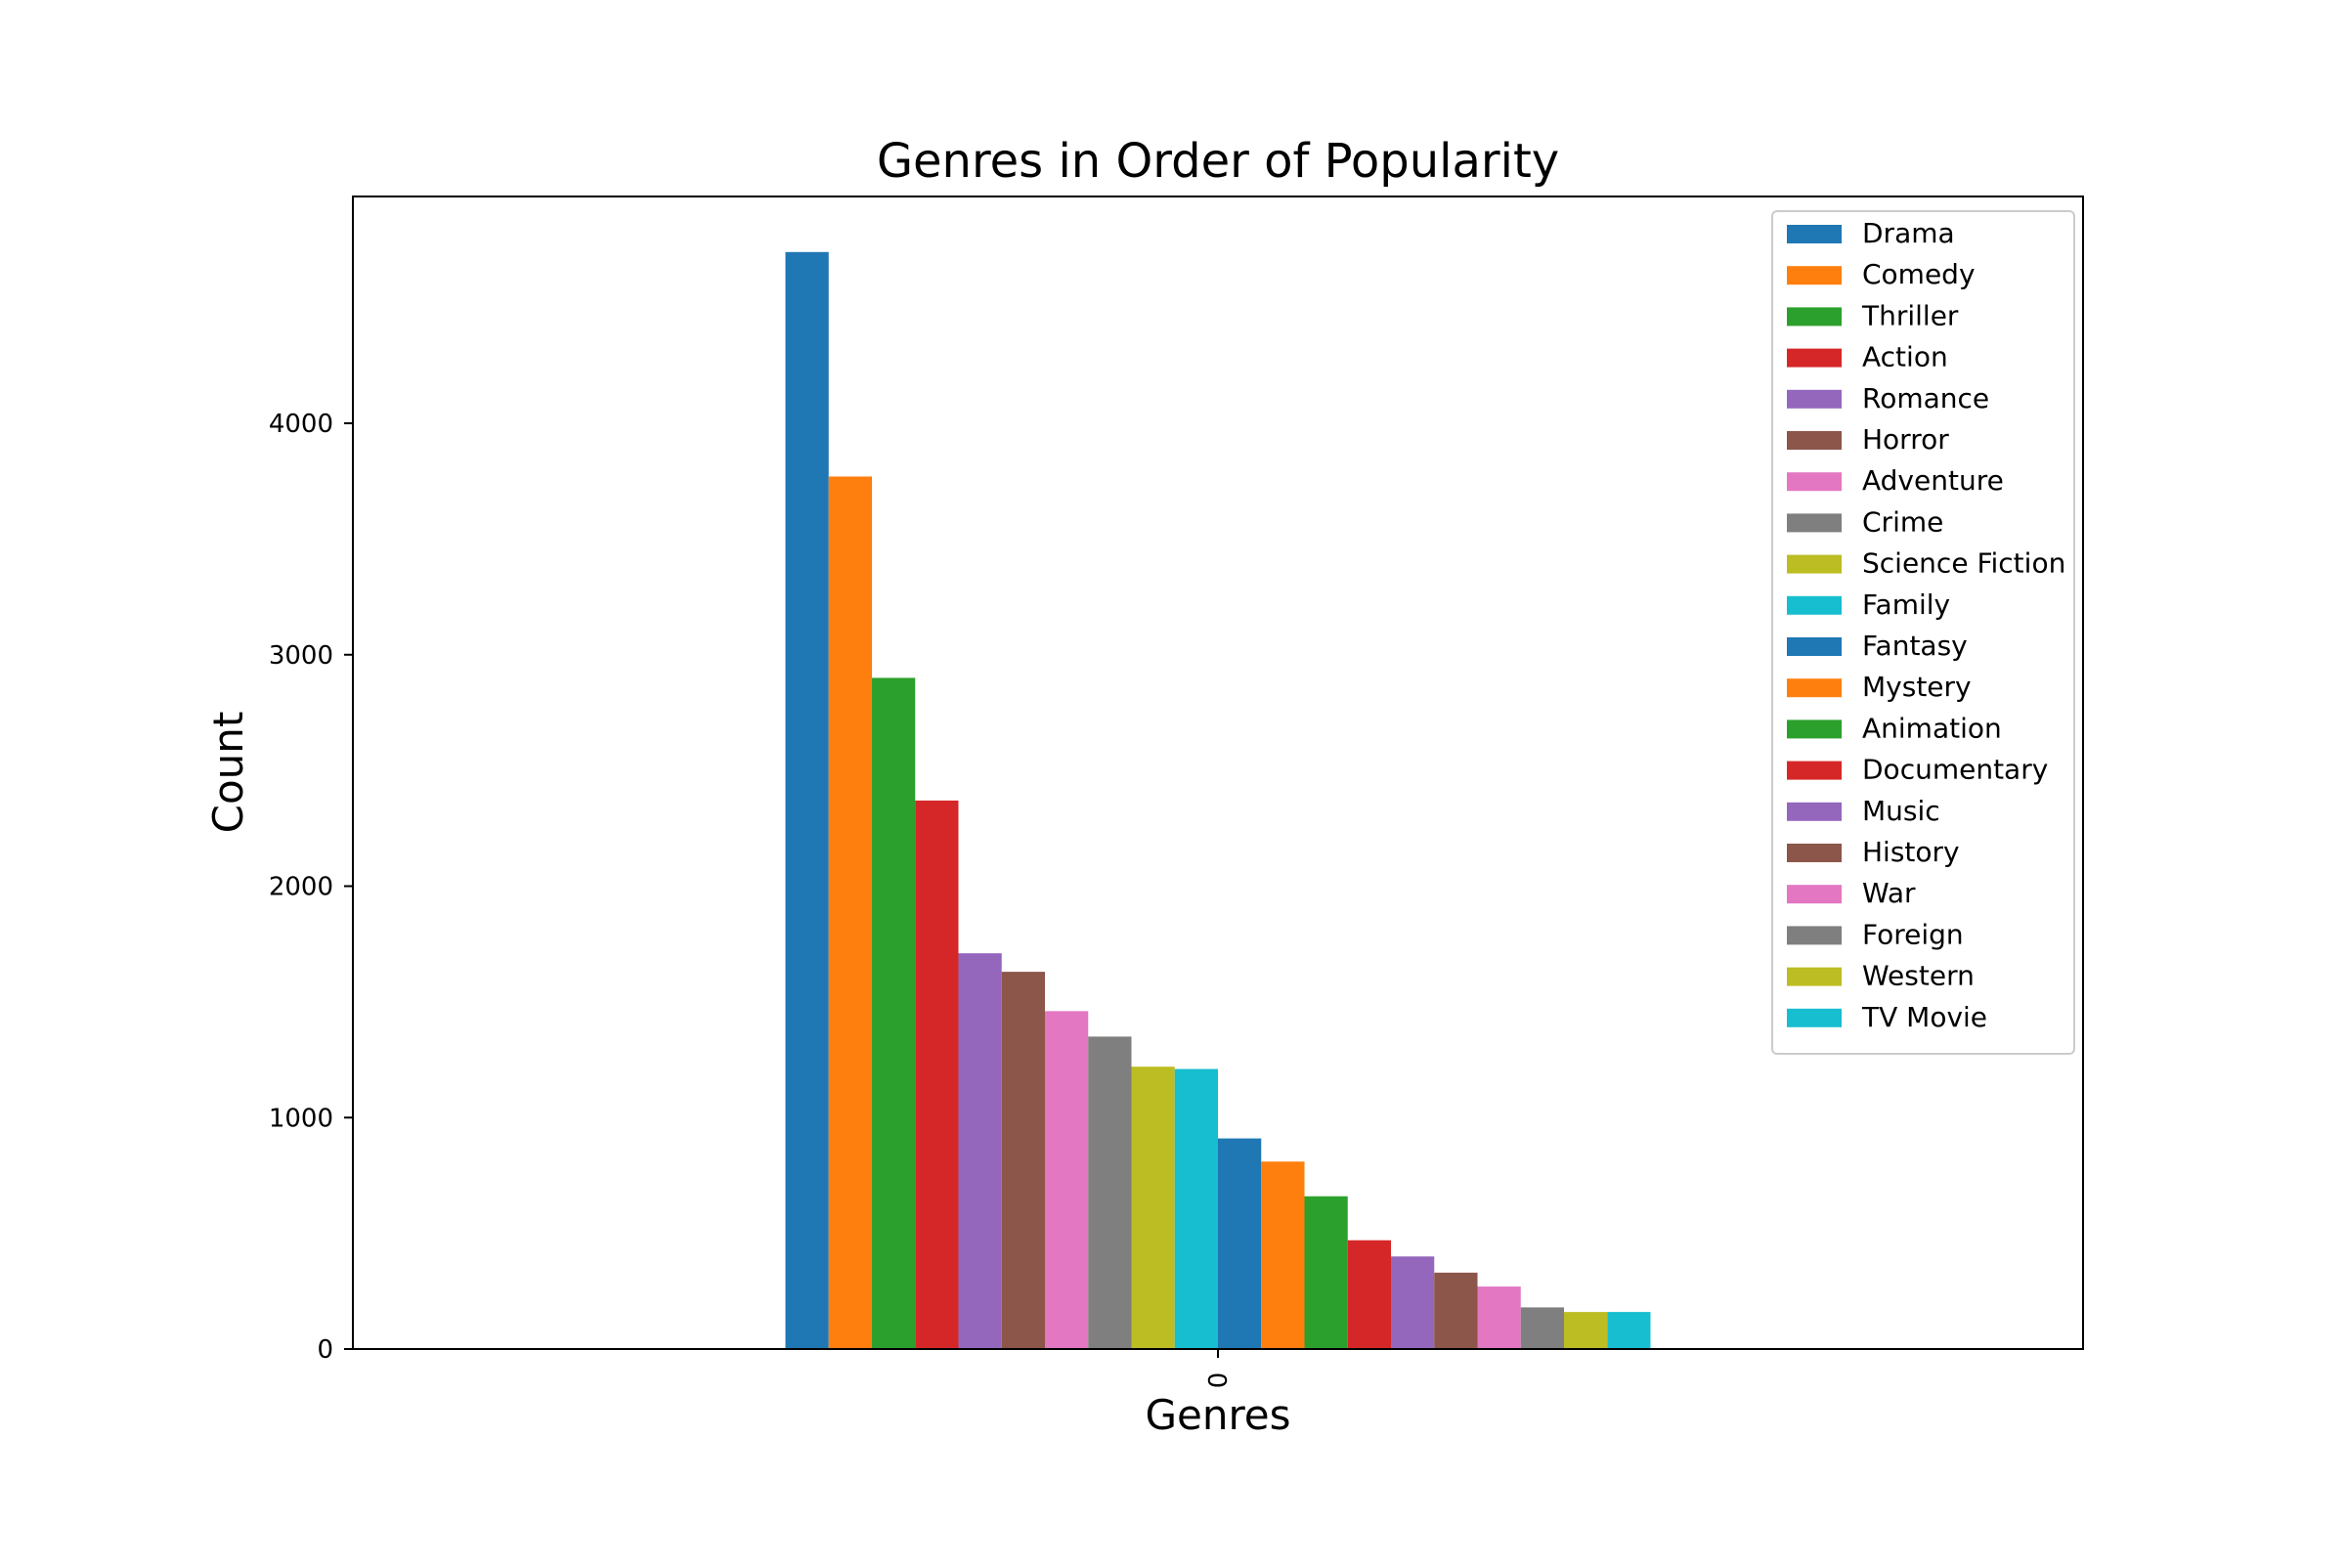 The width and height of the screenshot is (2346, 1568). Describe the element at coordinates (1924, 1017) in the screenshot. I see `legend-label: TV Movie` at that location.